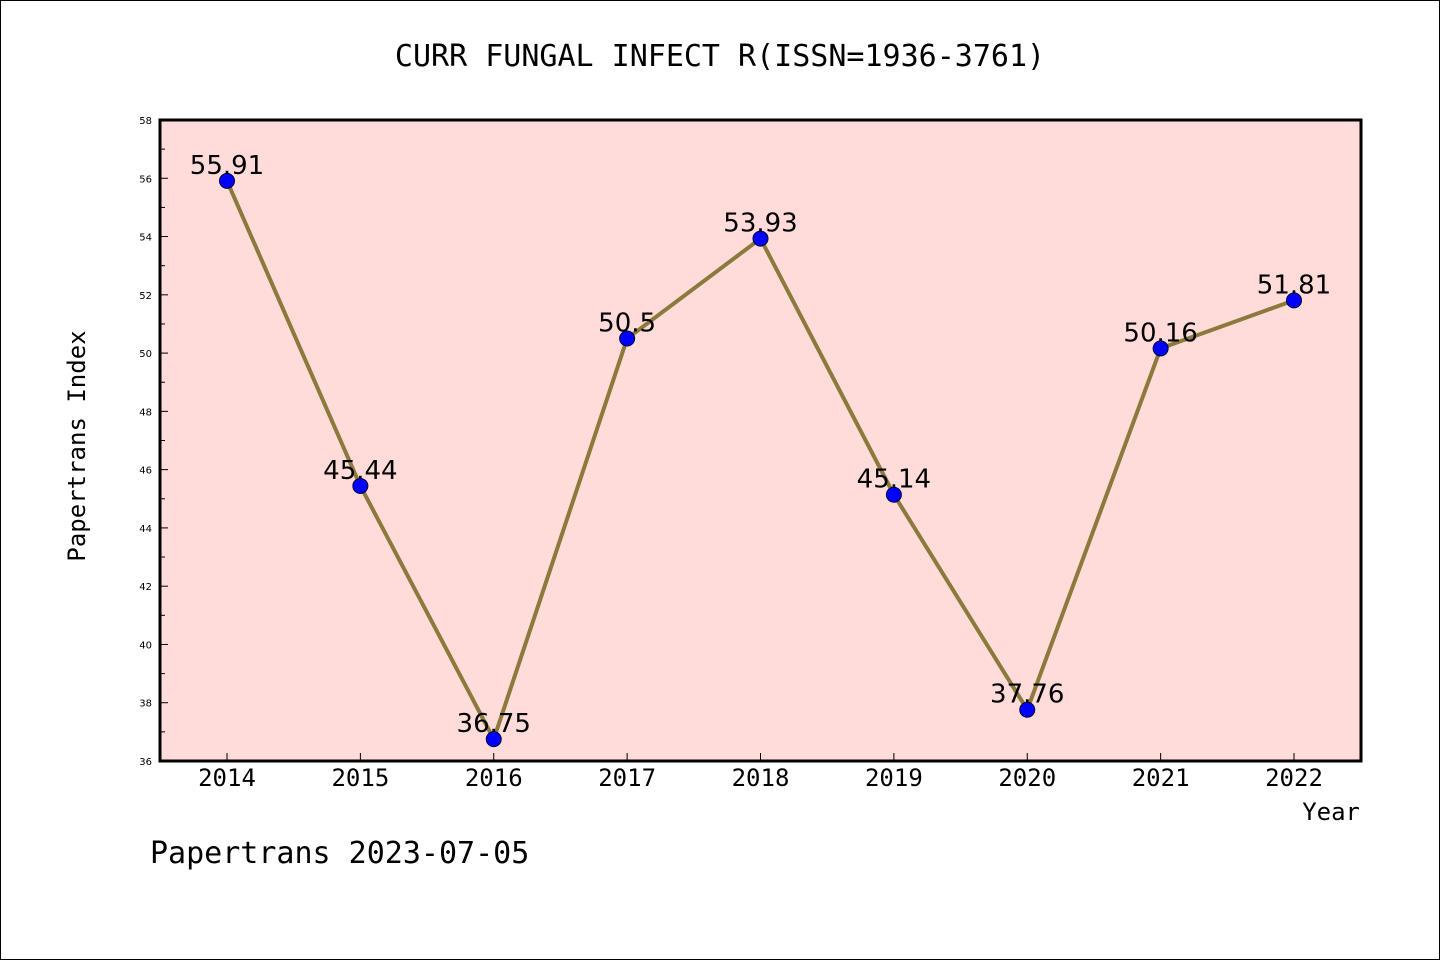 This screenshot has height=960, width=1440. I want to click on y-tick-label: 48, so click(145, 412).